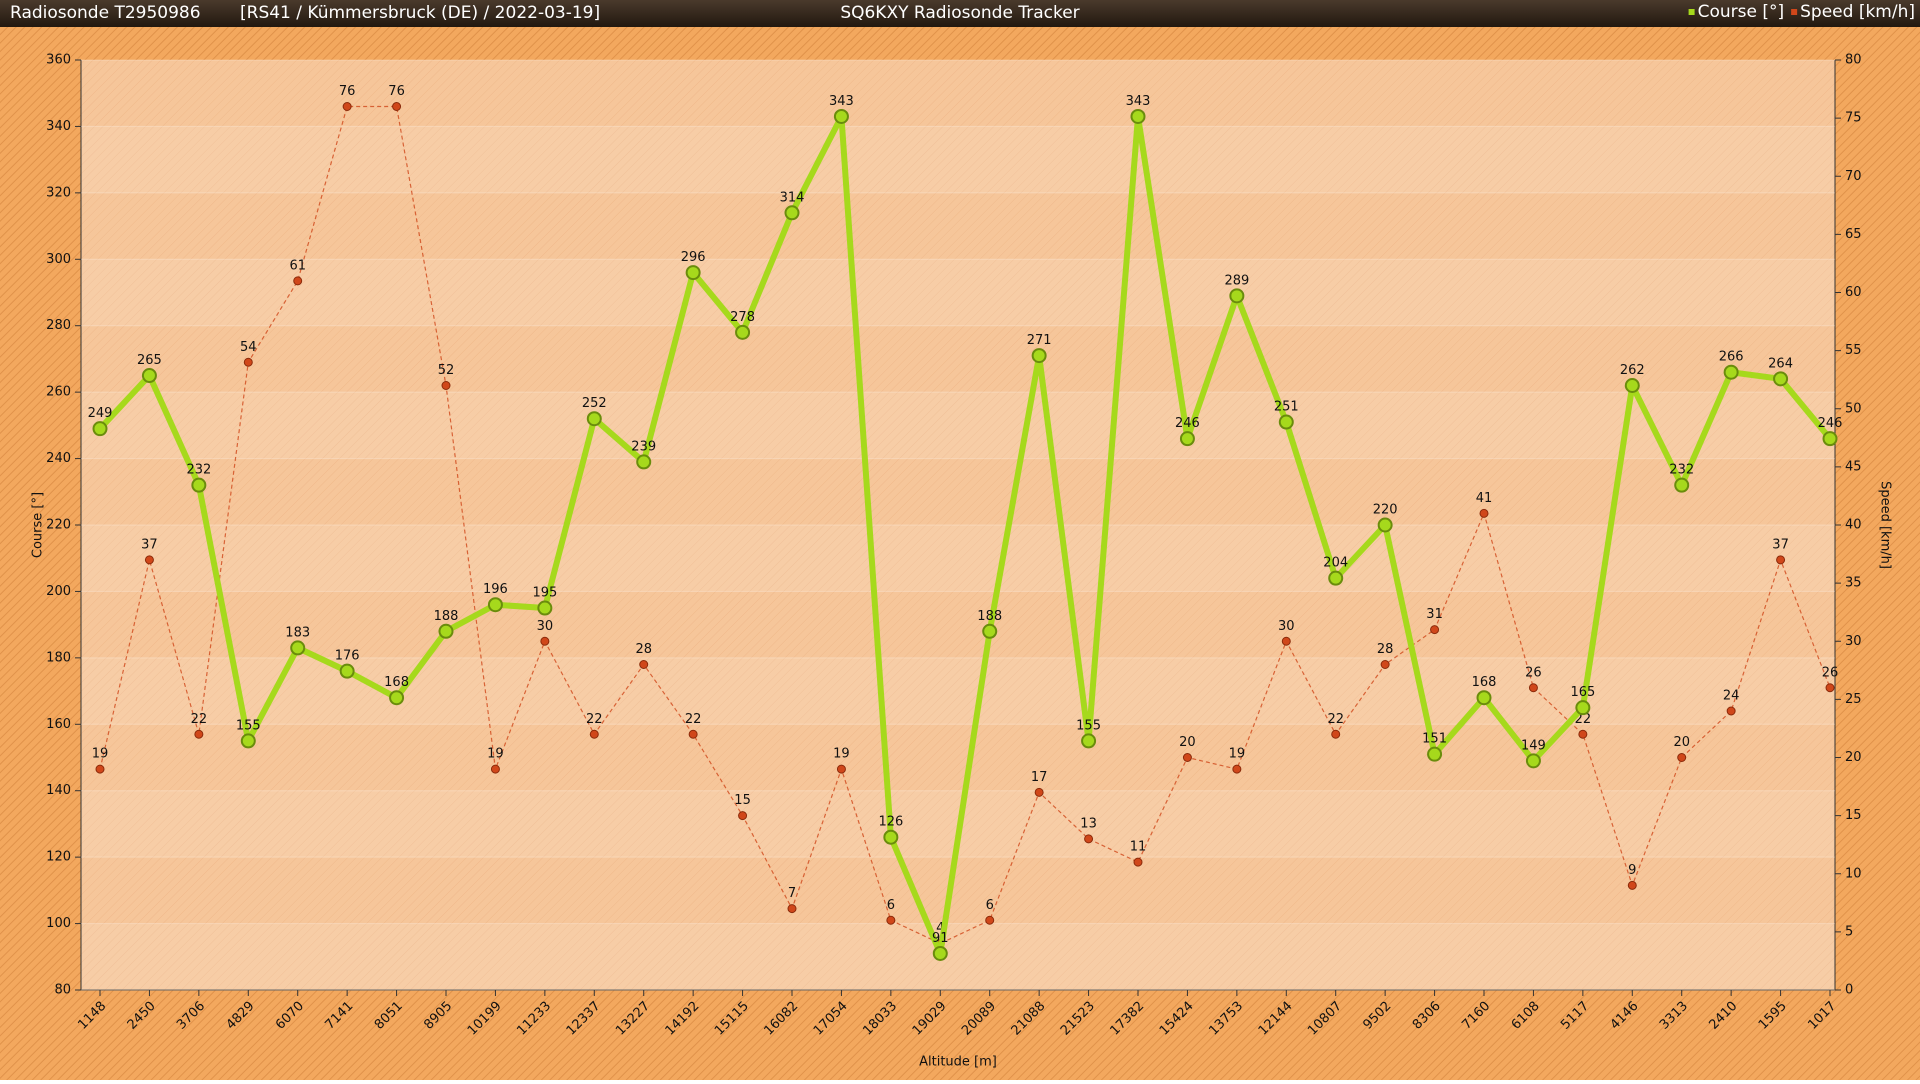  I want to click on y-tick-label: 200, so click(58, 591).